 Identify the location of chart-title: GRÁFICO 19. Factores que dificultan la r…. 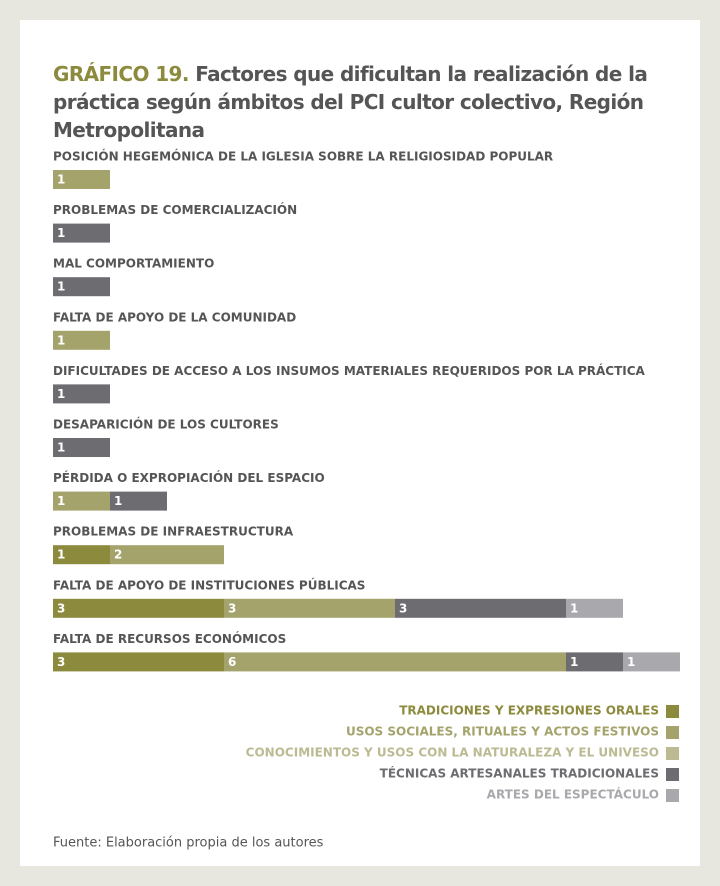
(373, 102).